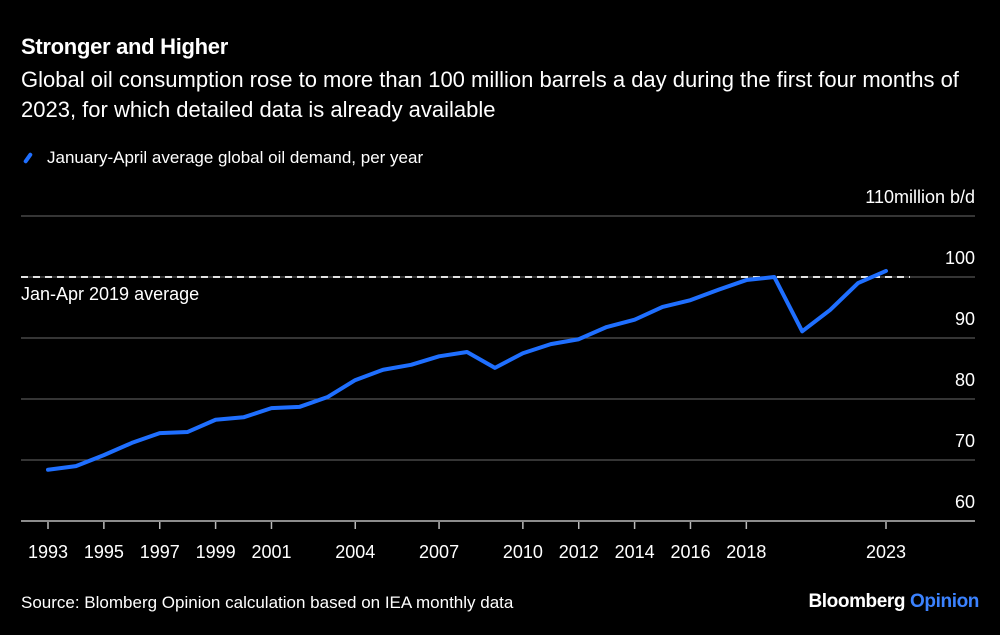 This screenshot has width=1000, height=635. Describe the element at coordinates (965, 319) in the screenshot. I see `y-tick-label: 90` at that location.